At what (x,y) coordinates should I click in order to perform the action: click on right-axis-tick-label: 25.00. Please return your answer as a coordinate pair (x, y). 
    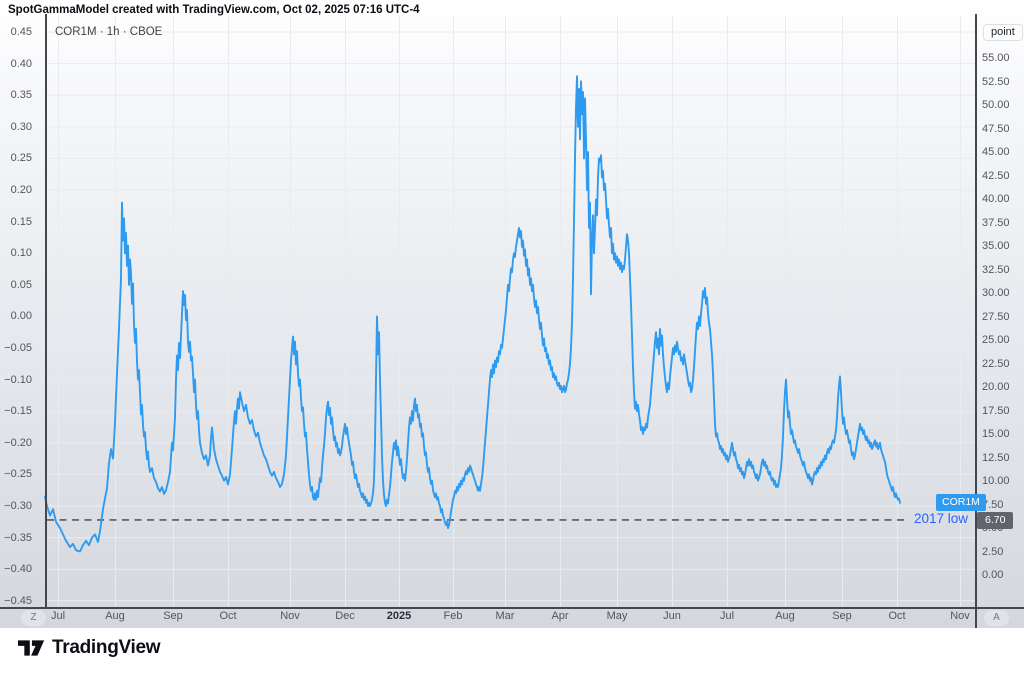
    Looking at the image, I should click on (996, 340).